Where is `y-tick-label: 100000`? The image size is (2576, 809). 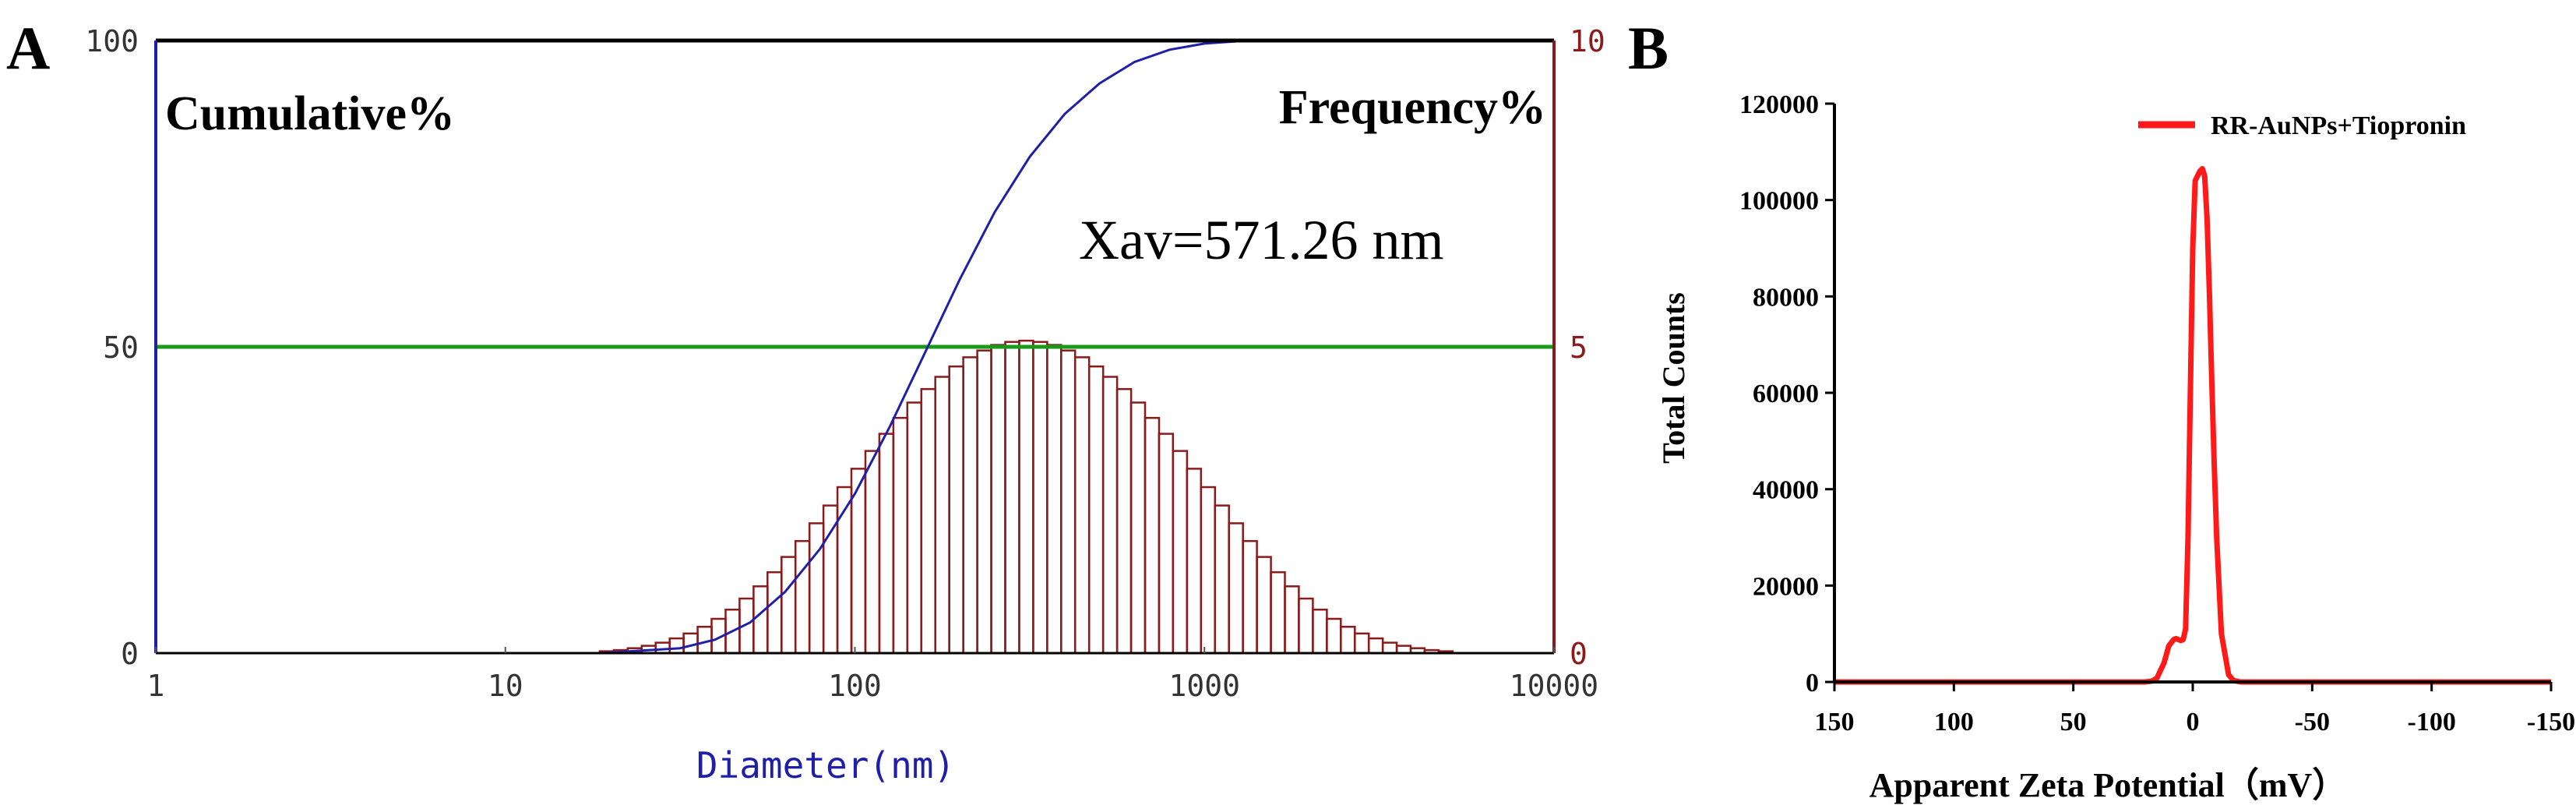
y-tick-label: 100000 is located at coordinates (1779, 201).